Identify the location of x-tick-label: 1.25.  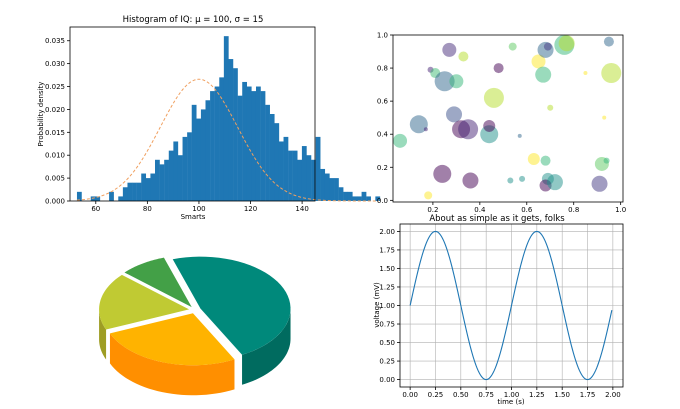
(537, 395).